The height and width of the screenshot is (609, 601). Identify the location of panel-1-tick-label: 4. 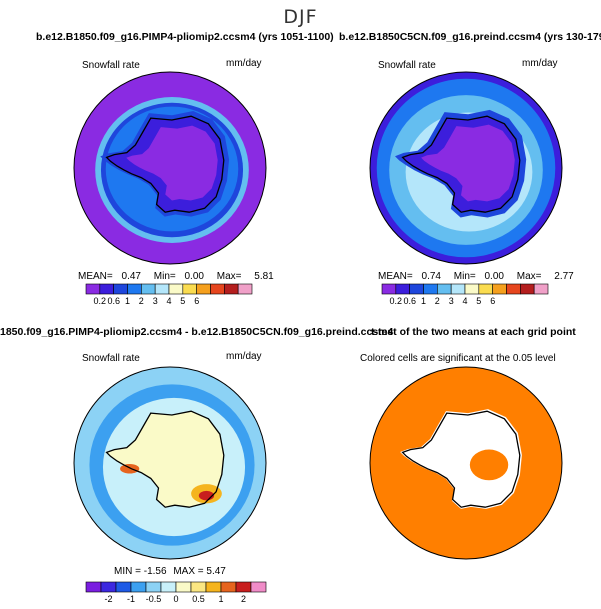
(168, 301).